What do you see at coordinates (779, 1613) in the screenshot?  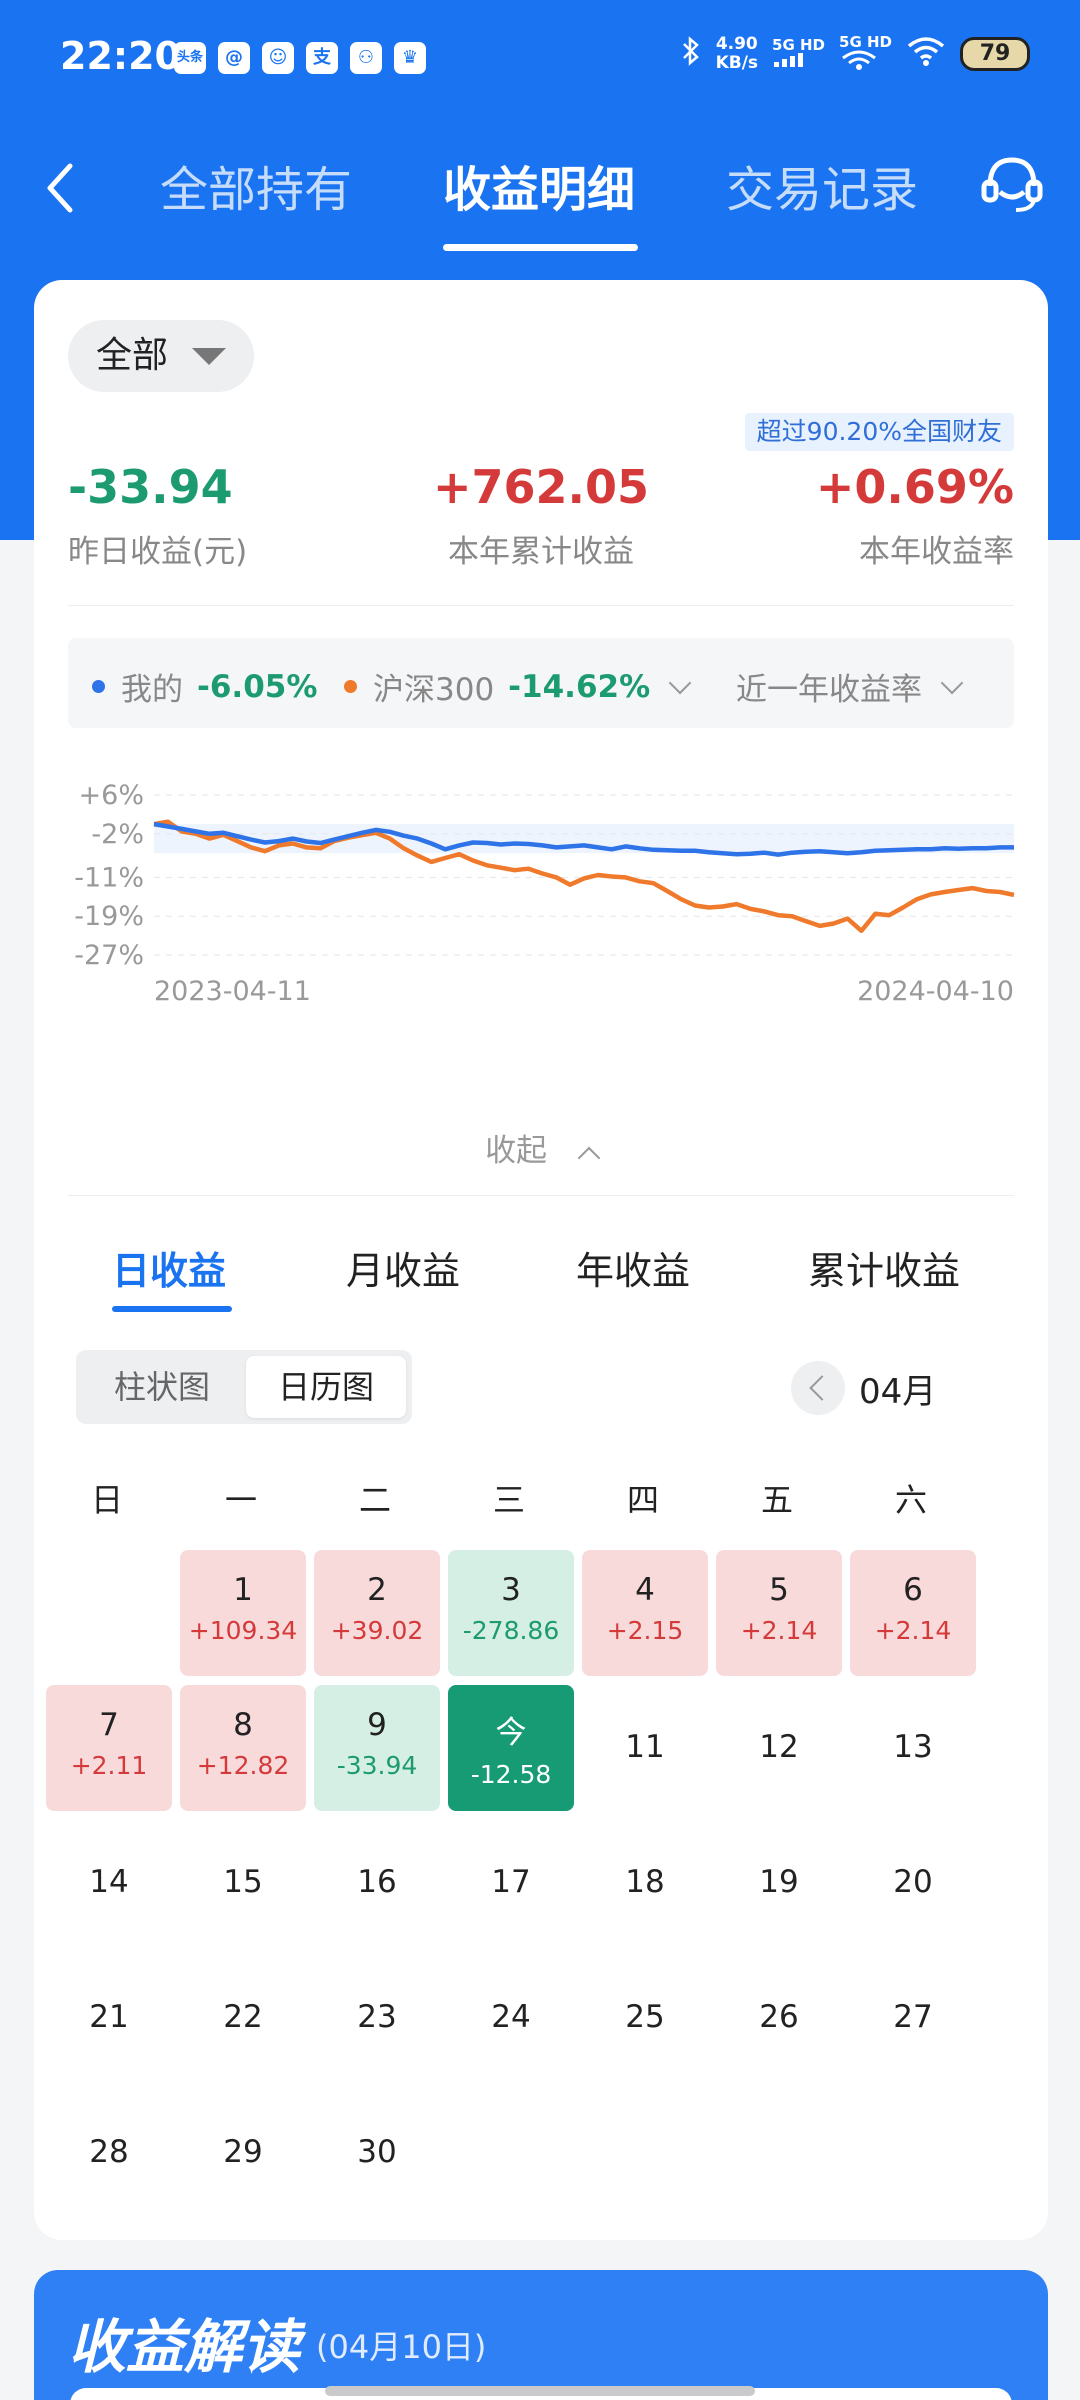 I see `calendar-day: 5 +2.14` at bounding box center [779, 1613].